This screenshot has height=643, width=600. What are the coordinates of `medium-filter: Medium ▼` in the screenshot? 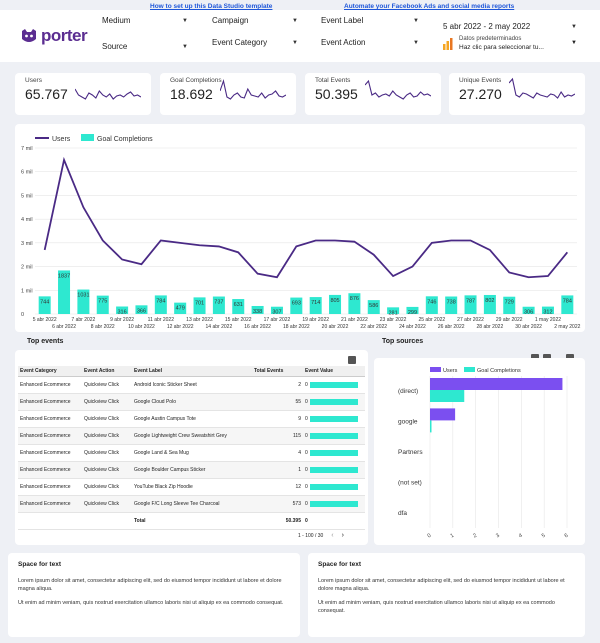 It's located at (145, 20).